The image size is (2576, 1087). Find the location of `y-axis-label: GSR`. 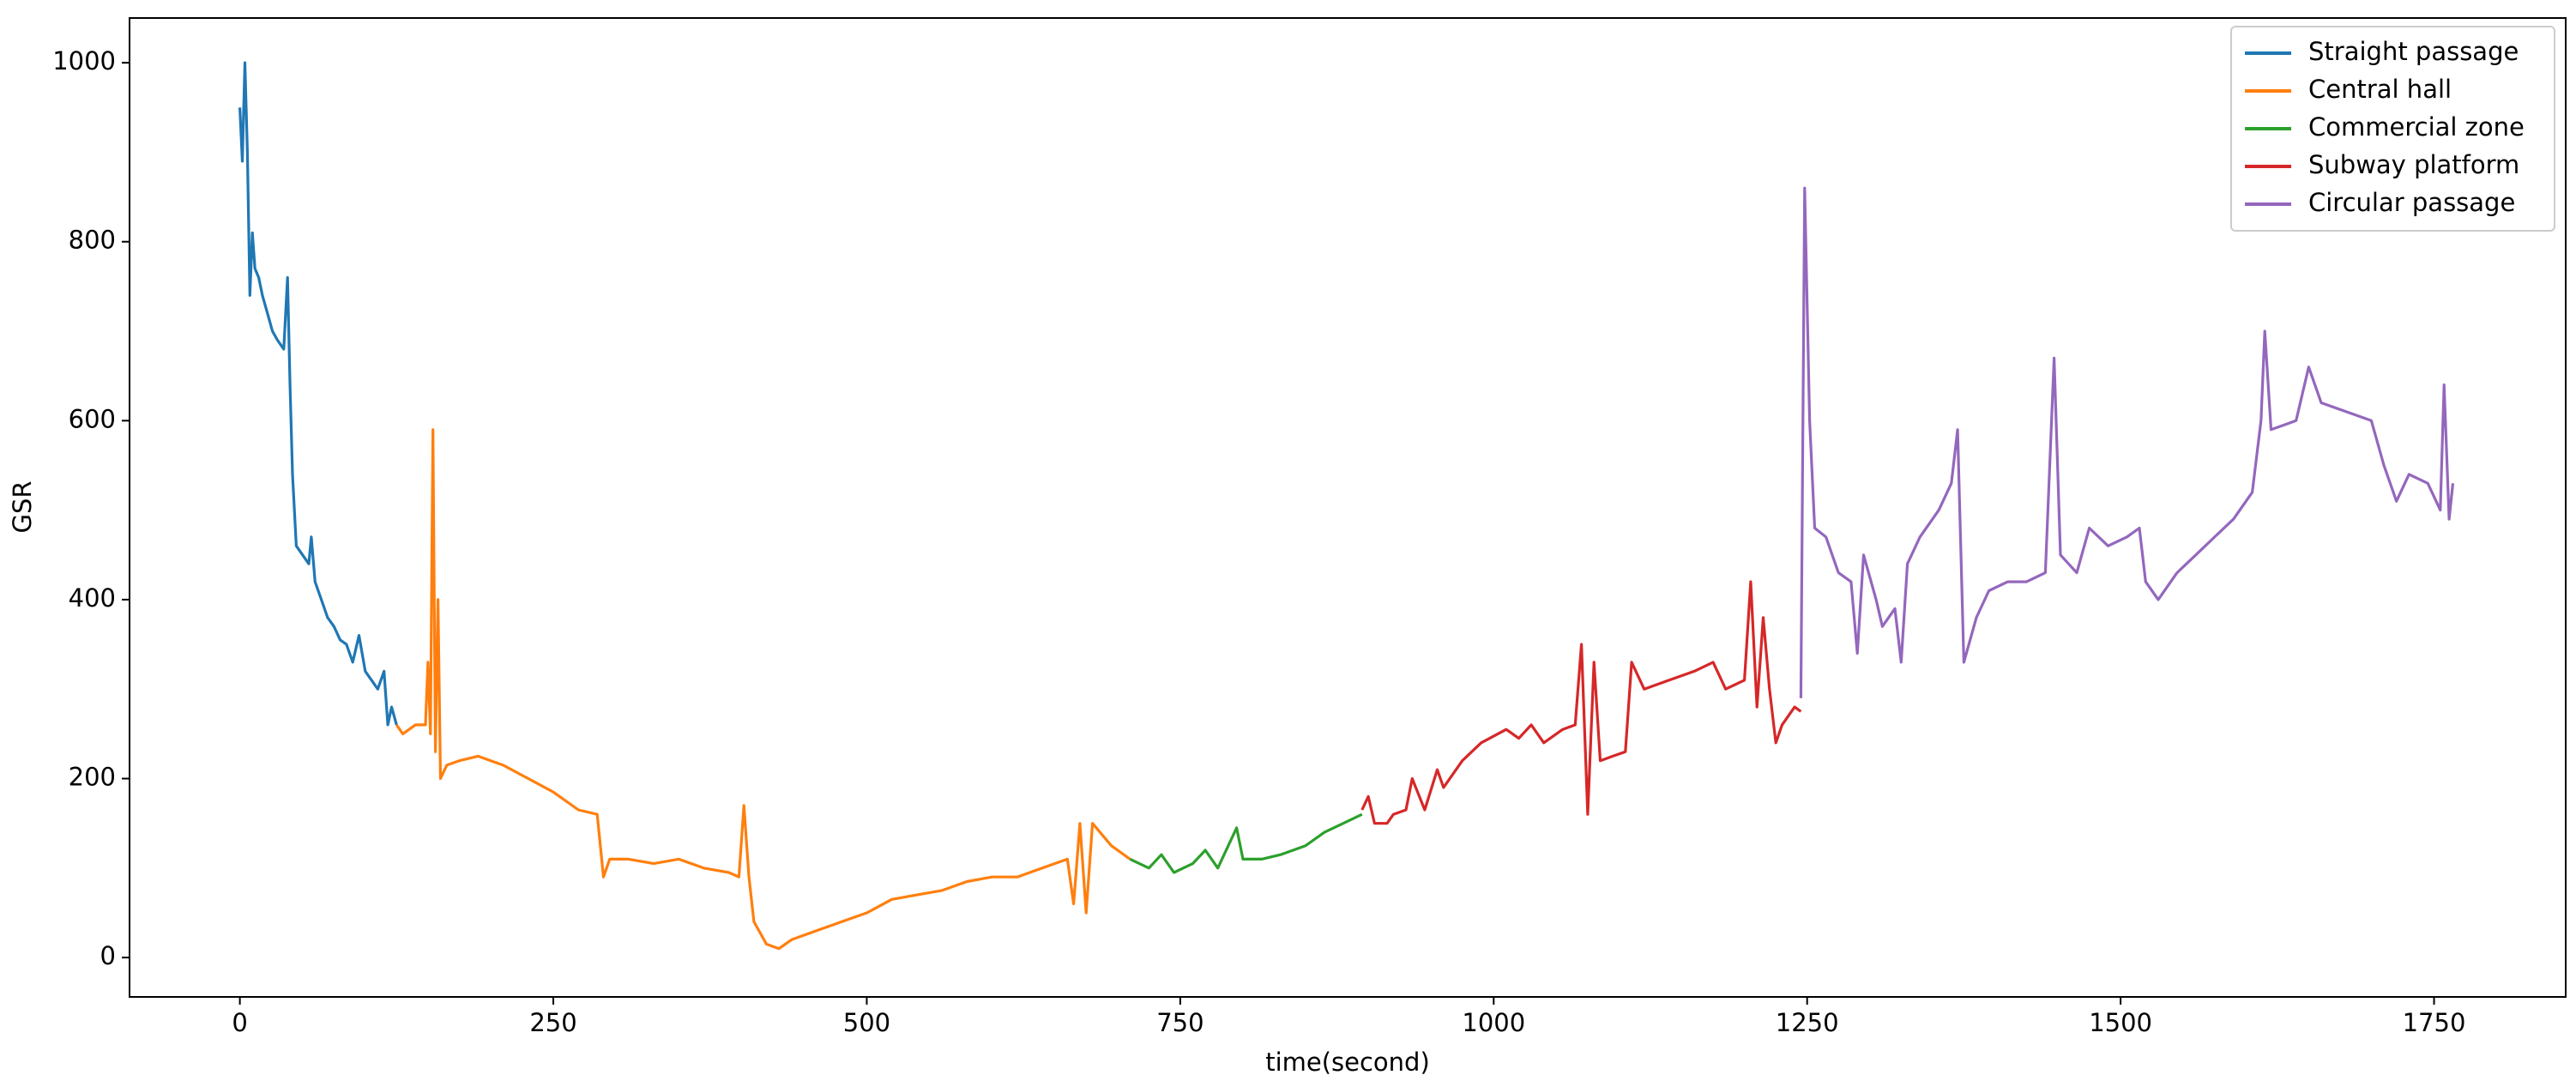

y-axis-label: GSR is located at coordinates (22, 506).